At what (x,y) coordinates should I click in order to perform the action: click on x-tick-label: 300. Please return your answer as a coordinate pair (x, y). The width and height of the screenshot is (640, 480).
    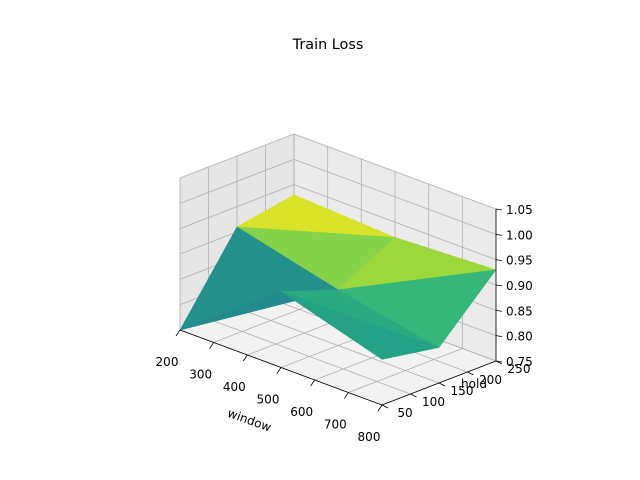
    Looking at the image, I should click on (200, 375).